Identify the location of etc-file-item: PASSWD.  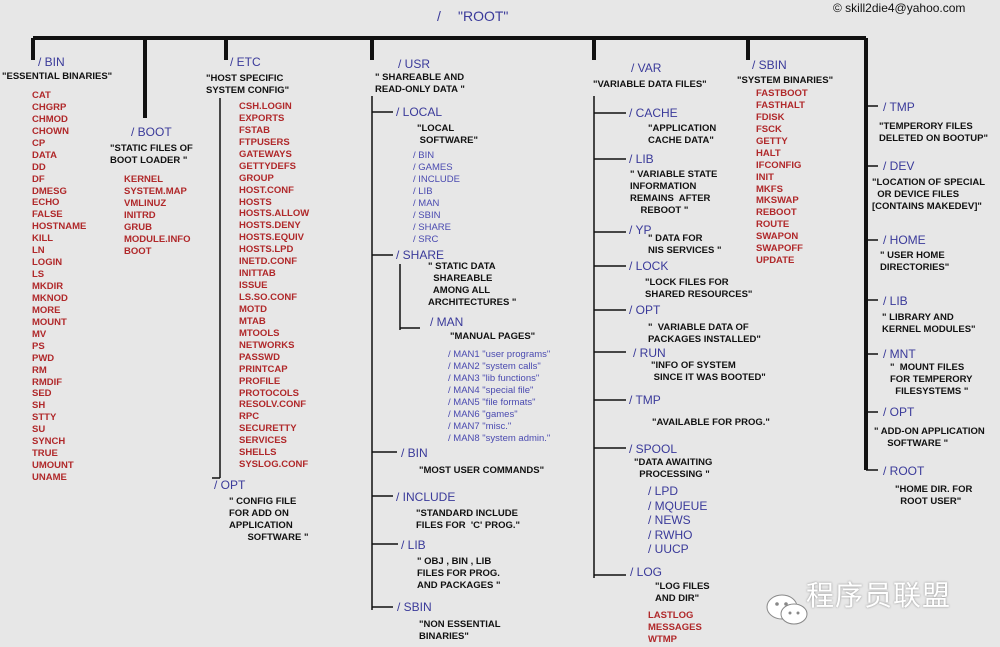
(259, 357).